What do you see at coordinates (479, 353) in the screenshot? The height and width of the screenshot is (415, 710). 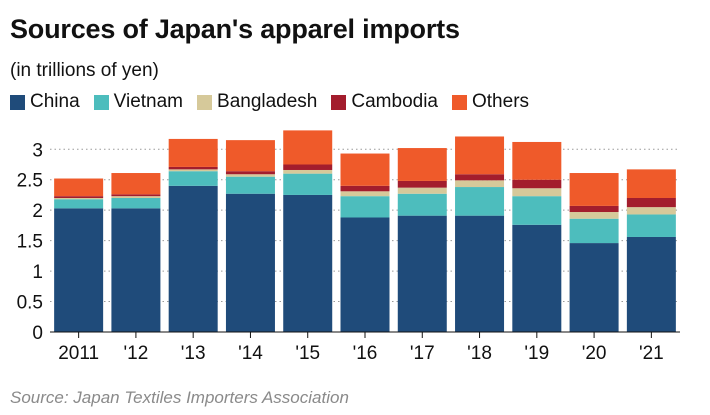 I see `x-tick-label: '18` at bounding box center [479, 353].